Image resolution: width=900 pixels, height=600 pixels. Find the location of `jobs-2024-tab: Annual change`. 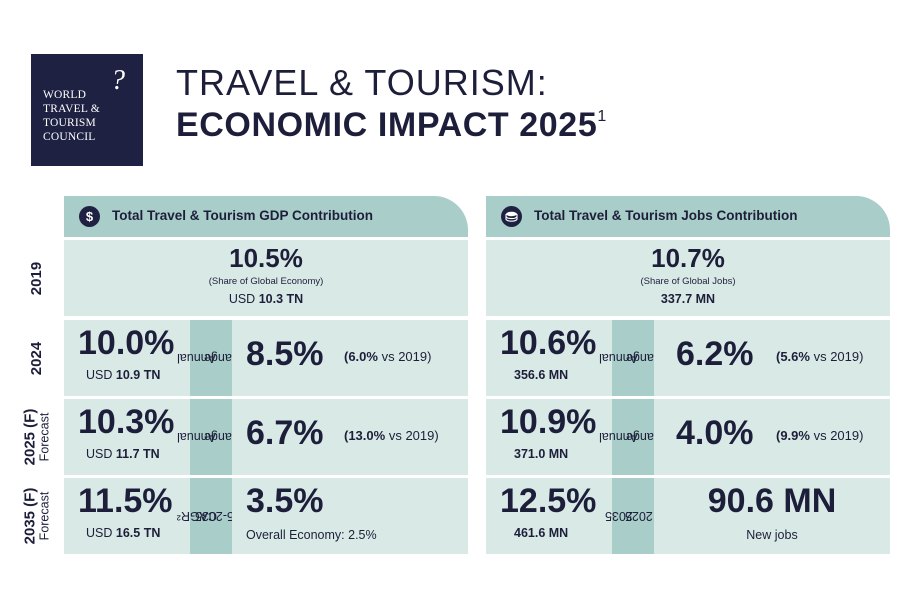

jobs-2024-tab: Annual change is located at coordinates (634, 358).